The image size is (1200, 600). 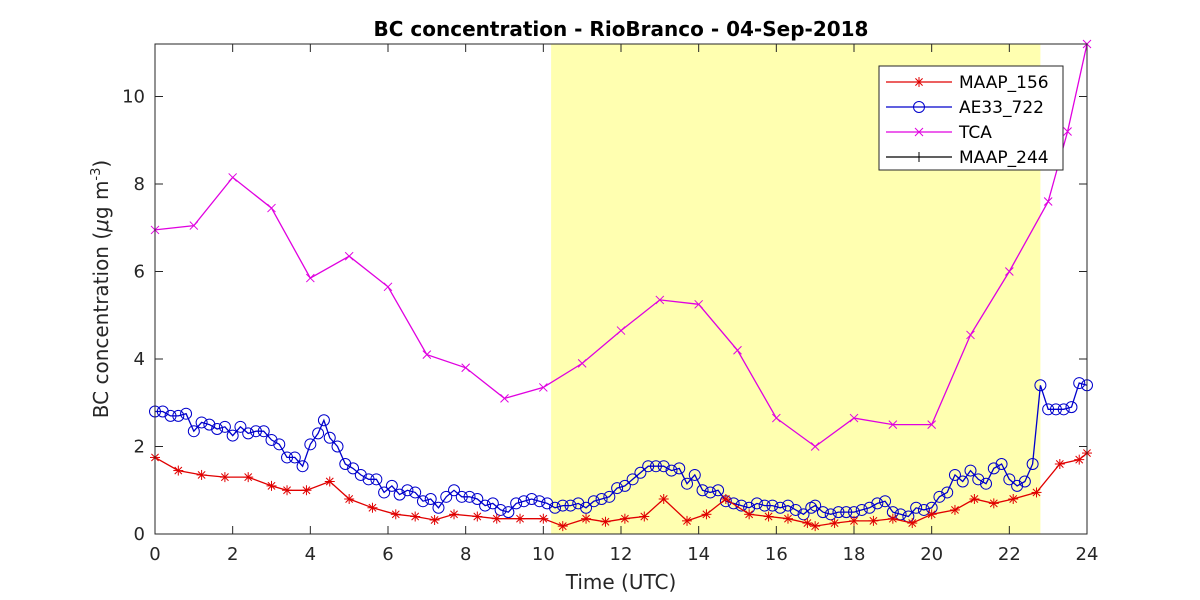 What do you see at coordinates (139, 447) in the screenshot?
I see `y-tick-label: 2` at bounding box center [139, 447].